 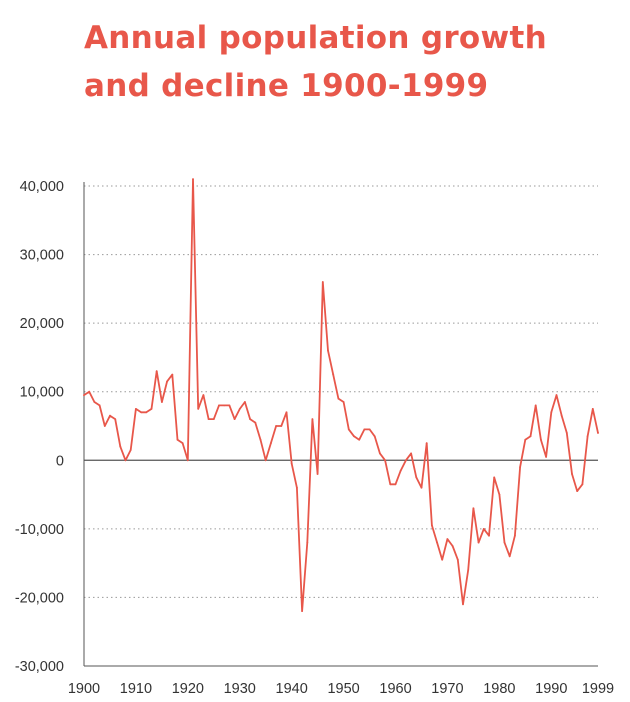 I want to click on x-tick-label: 1960, so click(x=395, y=689).